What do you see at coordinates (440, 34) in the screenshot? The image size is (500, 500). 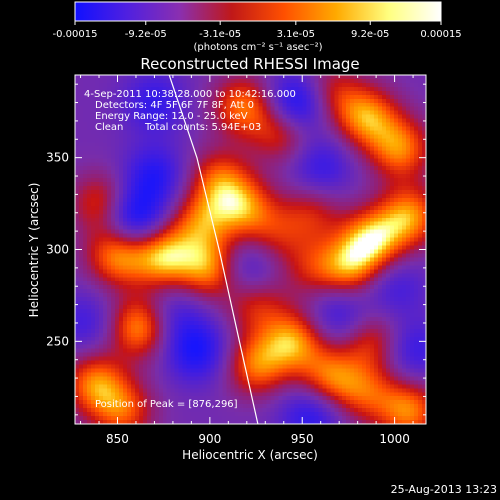 I see `colorbar-tick-label: 0.00015` at bounding box center [440, 34].